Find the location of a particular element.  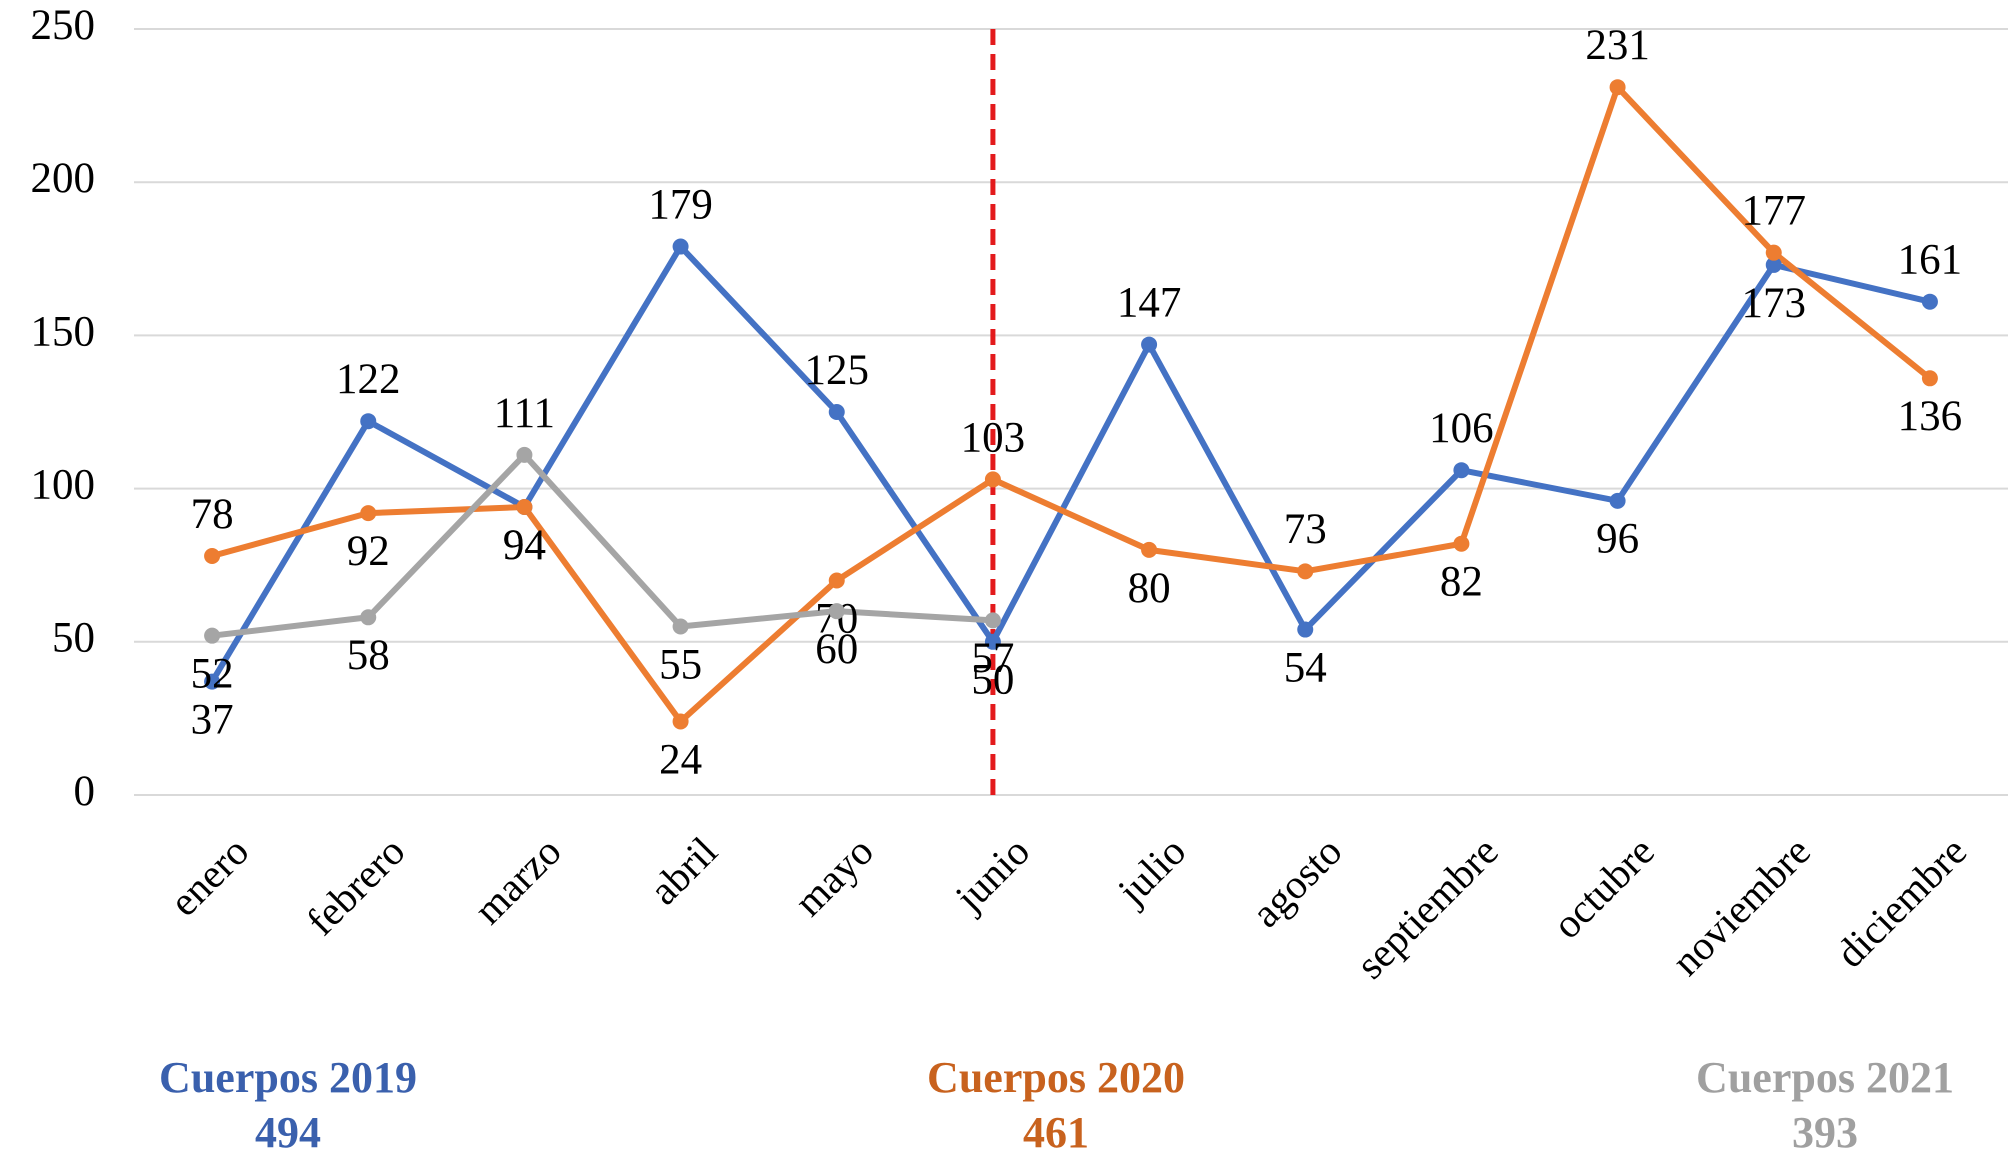

x-tick-label: septiembre is located at coordinates (1427, 908).